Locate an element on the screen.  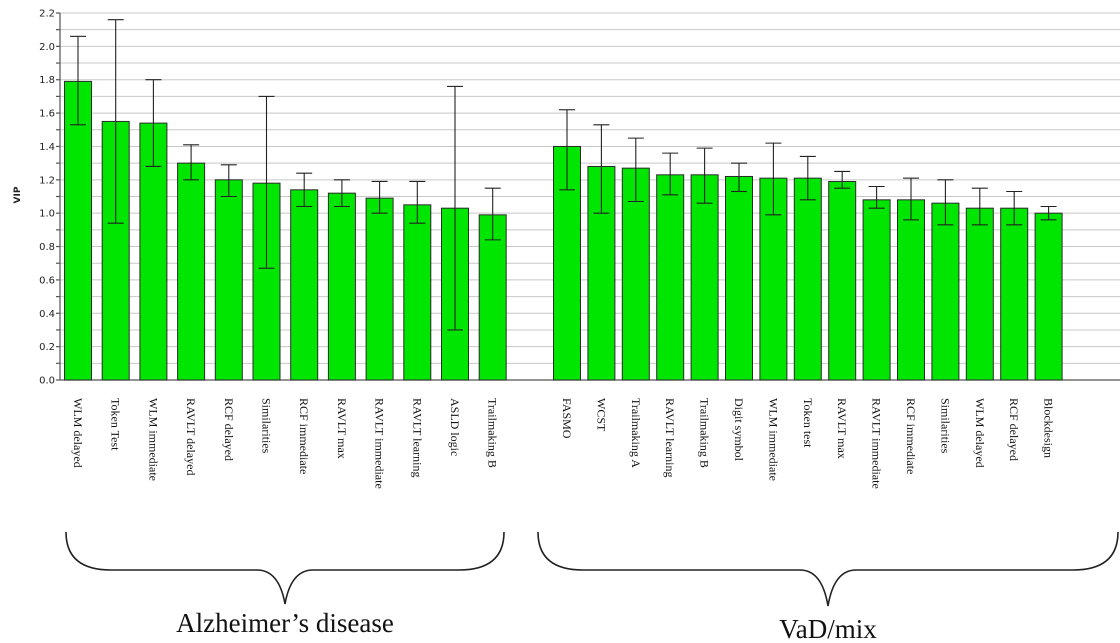
y-axis-label: VIP is located at coordinates (18, 194).